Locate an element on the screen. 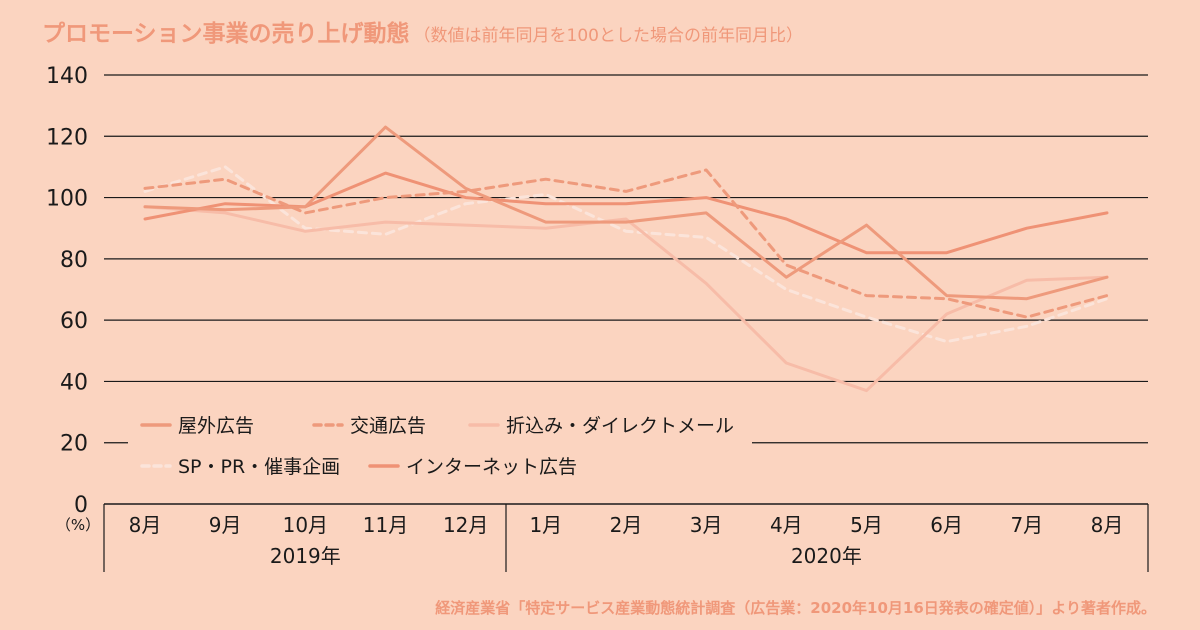 This screenshot has width=1200, height=630. year-group-label: 2020年 is located at coordinates (826, 556).